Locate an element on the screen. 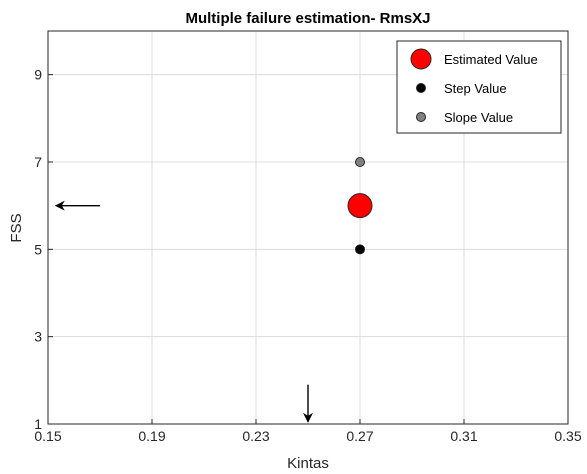 The image size is (587, 474). point-estimated-value is located at coordinates (360, 206).